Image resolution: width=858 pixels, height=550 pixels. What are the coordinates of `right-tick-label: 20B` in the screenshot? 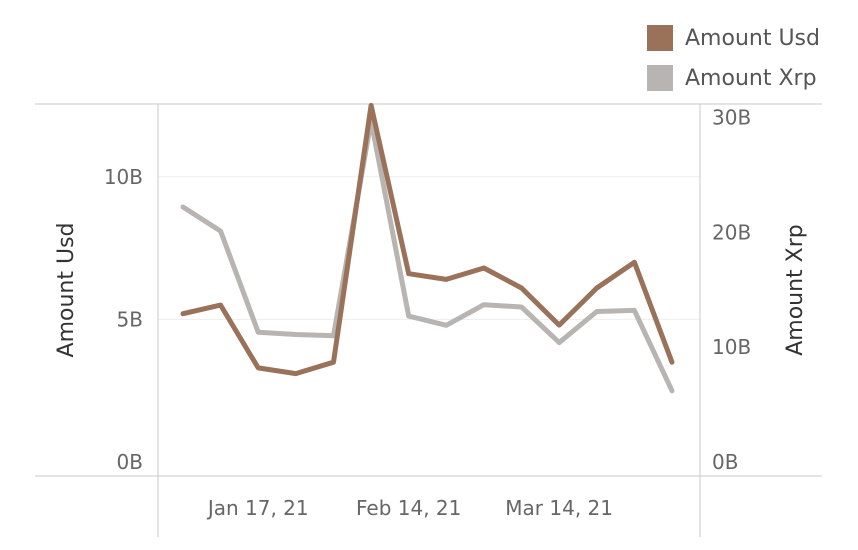 It's located at (731, 232).